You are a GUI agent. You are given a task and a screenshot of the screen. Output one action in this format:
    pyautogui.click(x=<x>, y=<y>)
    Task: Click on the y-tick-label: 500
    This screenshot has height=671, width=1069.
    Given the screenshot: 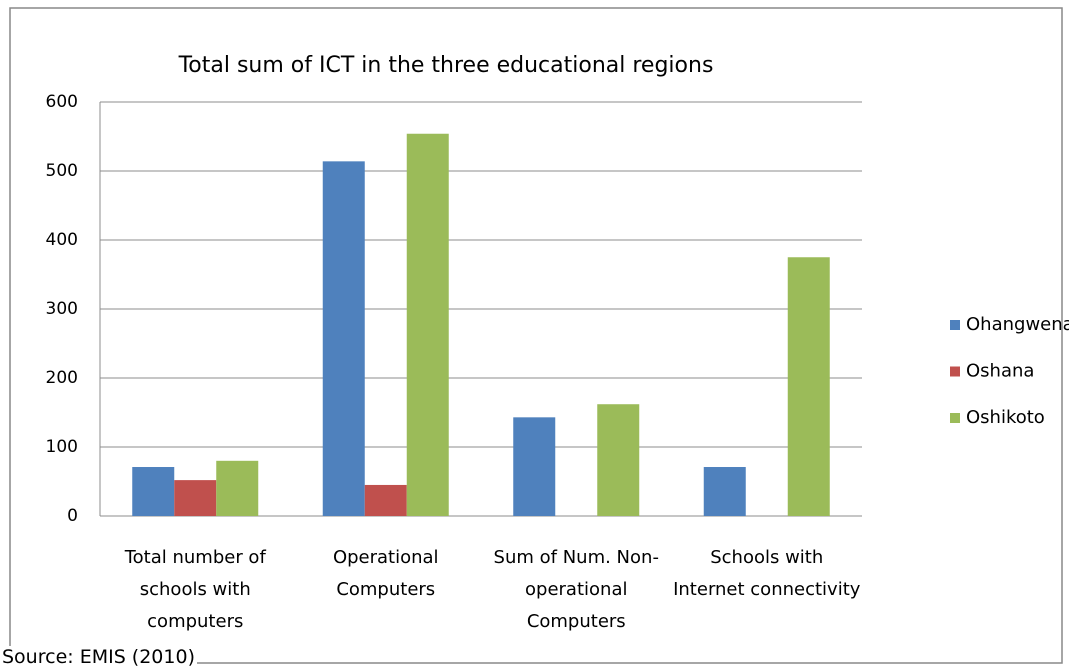 What is the action you would take?
    pyautogui.click(x=62, y=171)
    